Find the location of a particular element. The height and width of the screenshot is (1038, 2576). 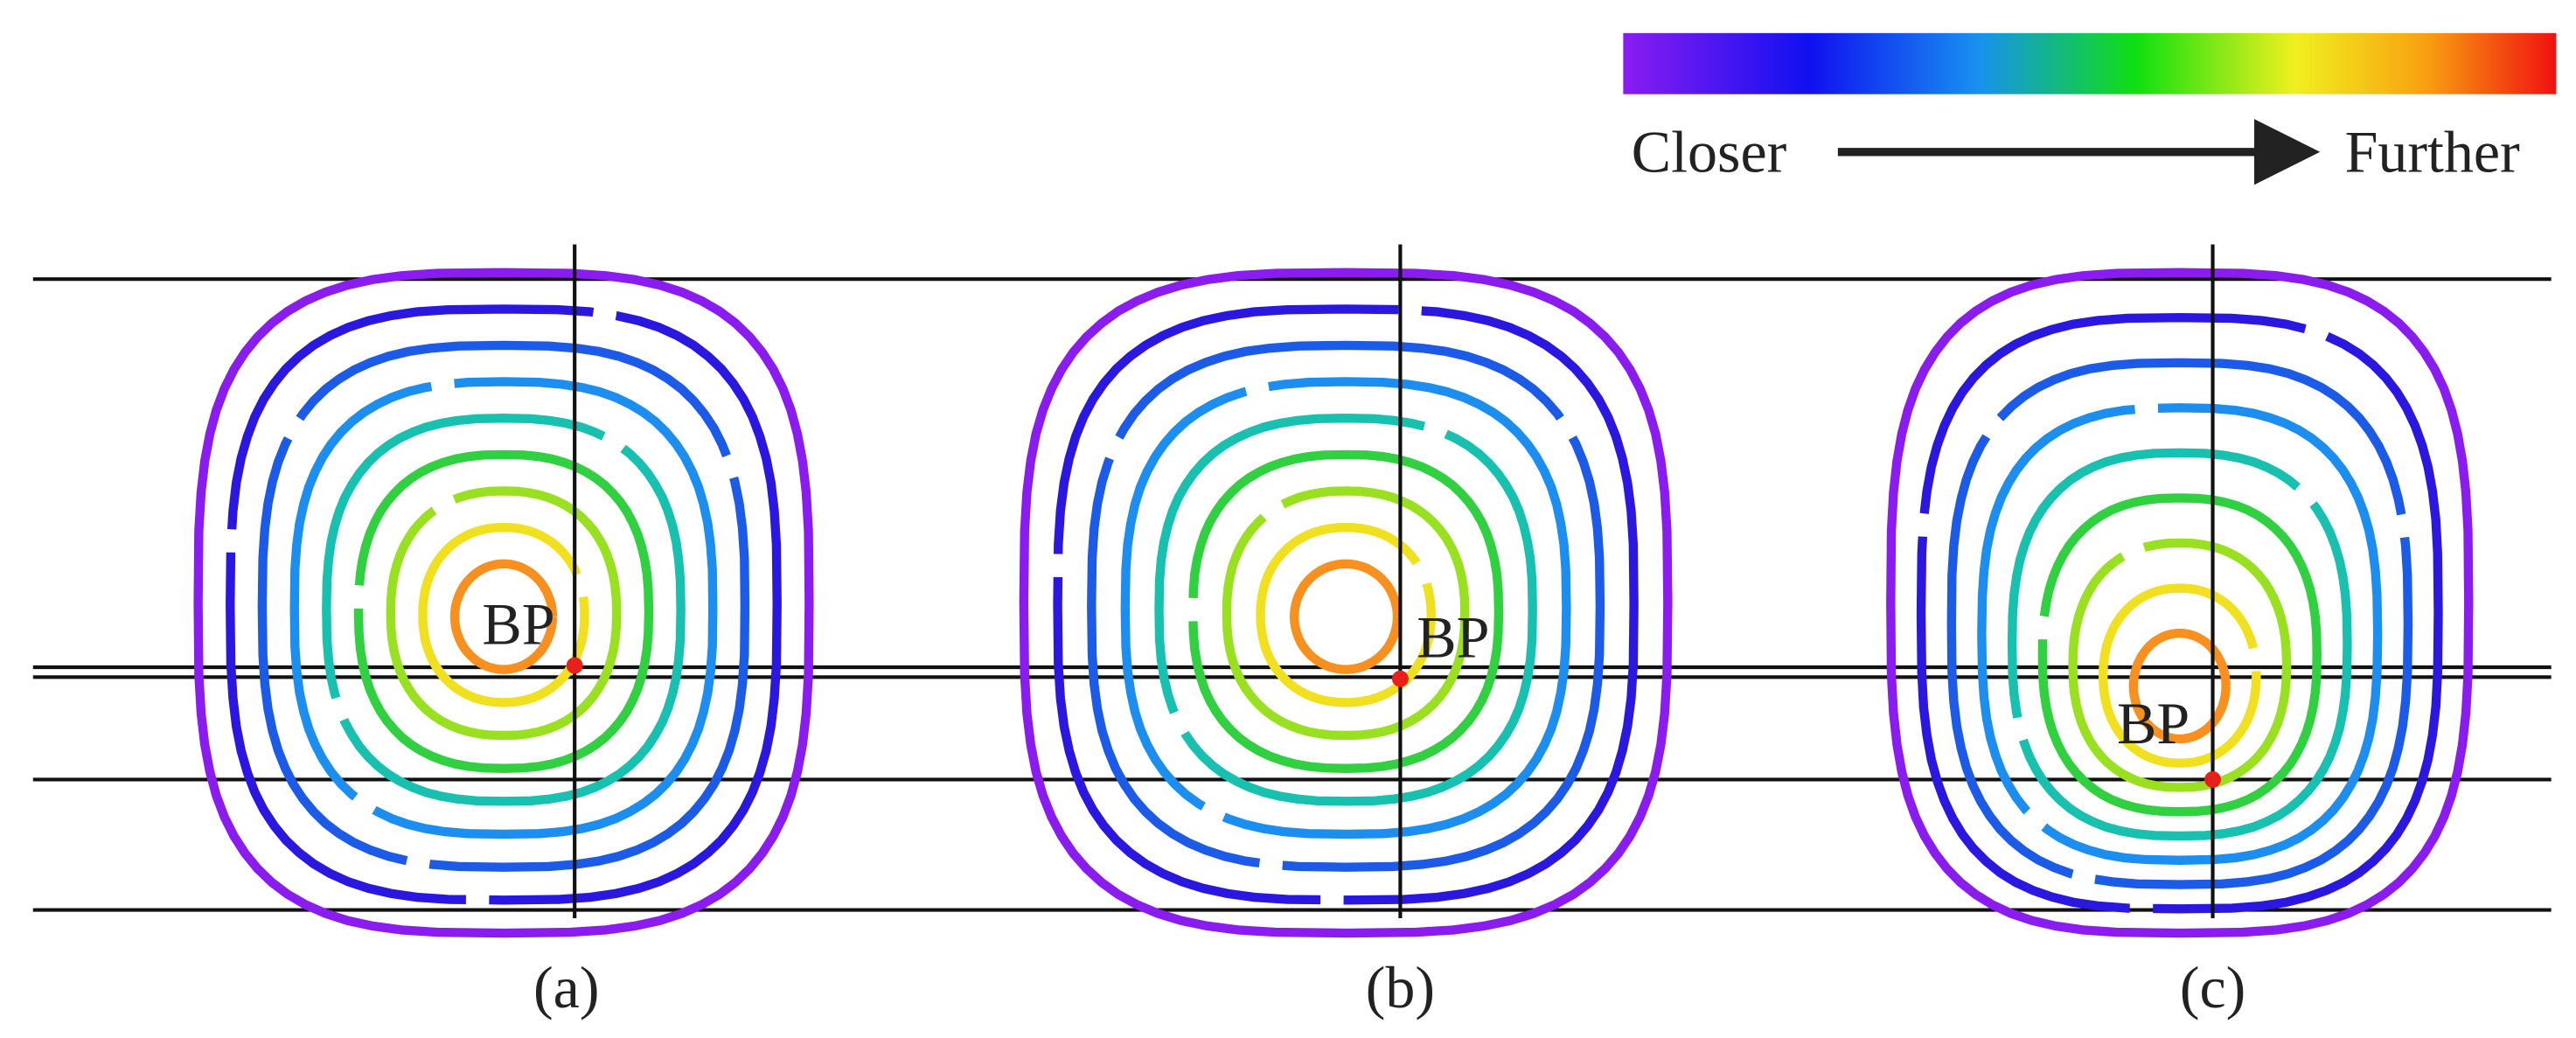

contour-panel is located at coordinates (2180, 603).